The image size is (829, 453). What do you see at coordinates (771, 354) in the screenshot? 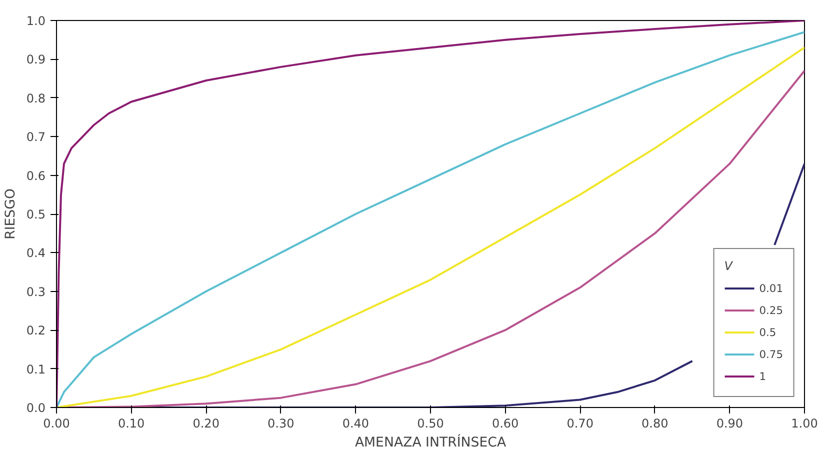
I see `legend-label: 0.75` at bounding box center [771, 354].